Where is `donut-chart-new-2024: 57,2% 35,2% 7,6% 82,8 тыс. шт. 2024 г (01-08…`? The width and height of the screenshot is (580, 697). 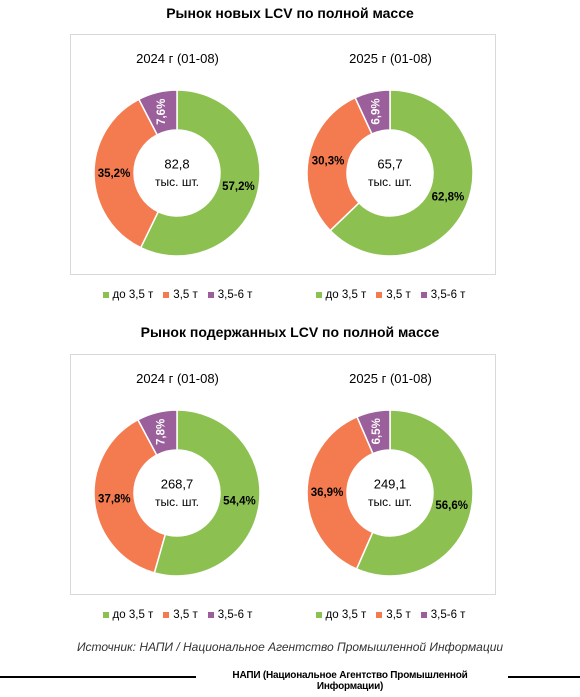 donut-chart-new-2024: 57,2% 35,2% 7,6% 82,8 тыс. шт. 2024 г (01-08… is located at coordinates (177, 168).